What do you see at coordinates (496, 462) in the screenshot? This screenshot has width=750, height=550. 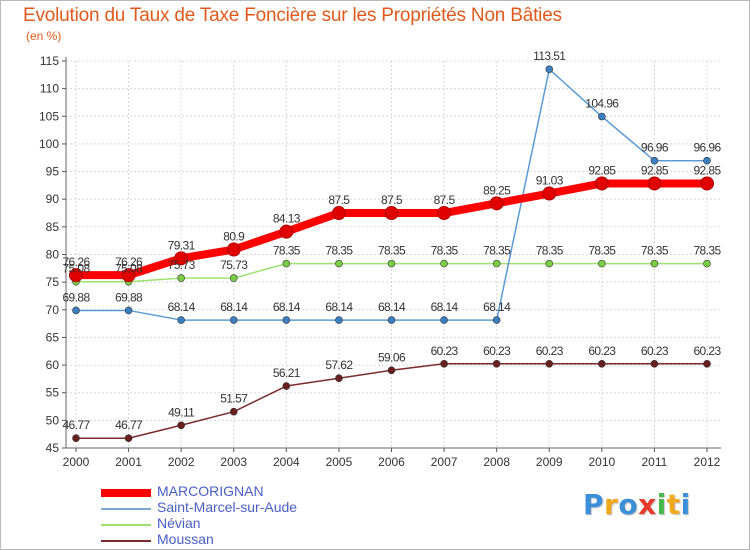 I see `x-tick-label: 2008` at bounding box center [496, 462].